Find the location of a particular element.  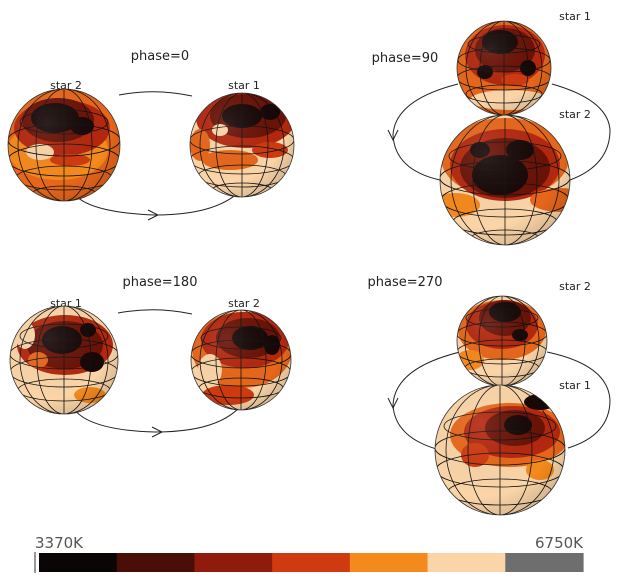

phase-label: phase=0 is located at coordinates (160, 56).